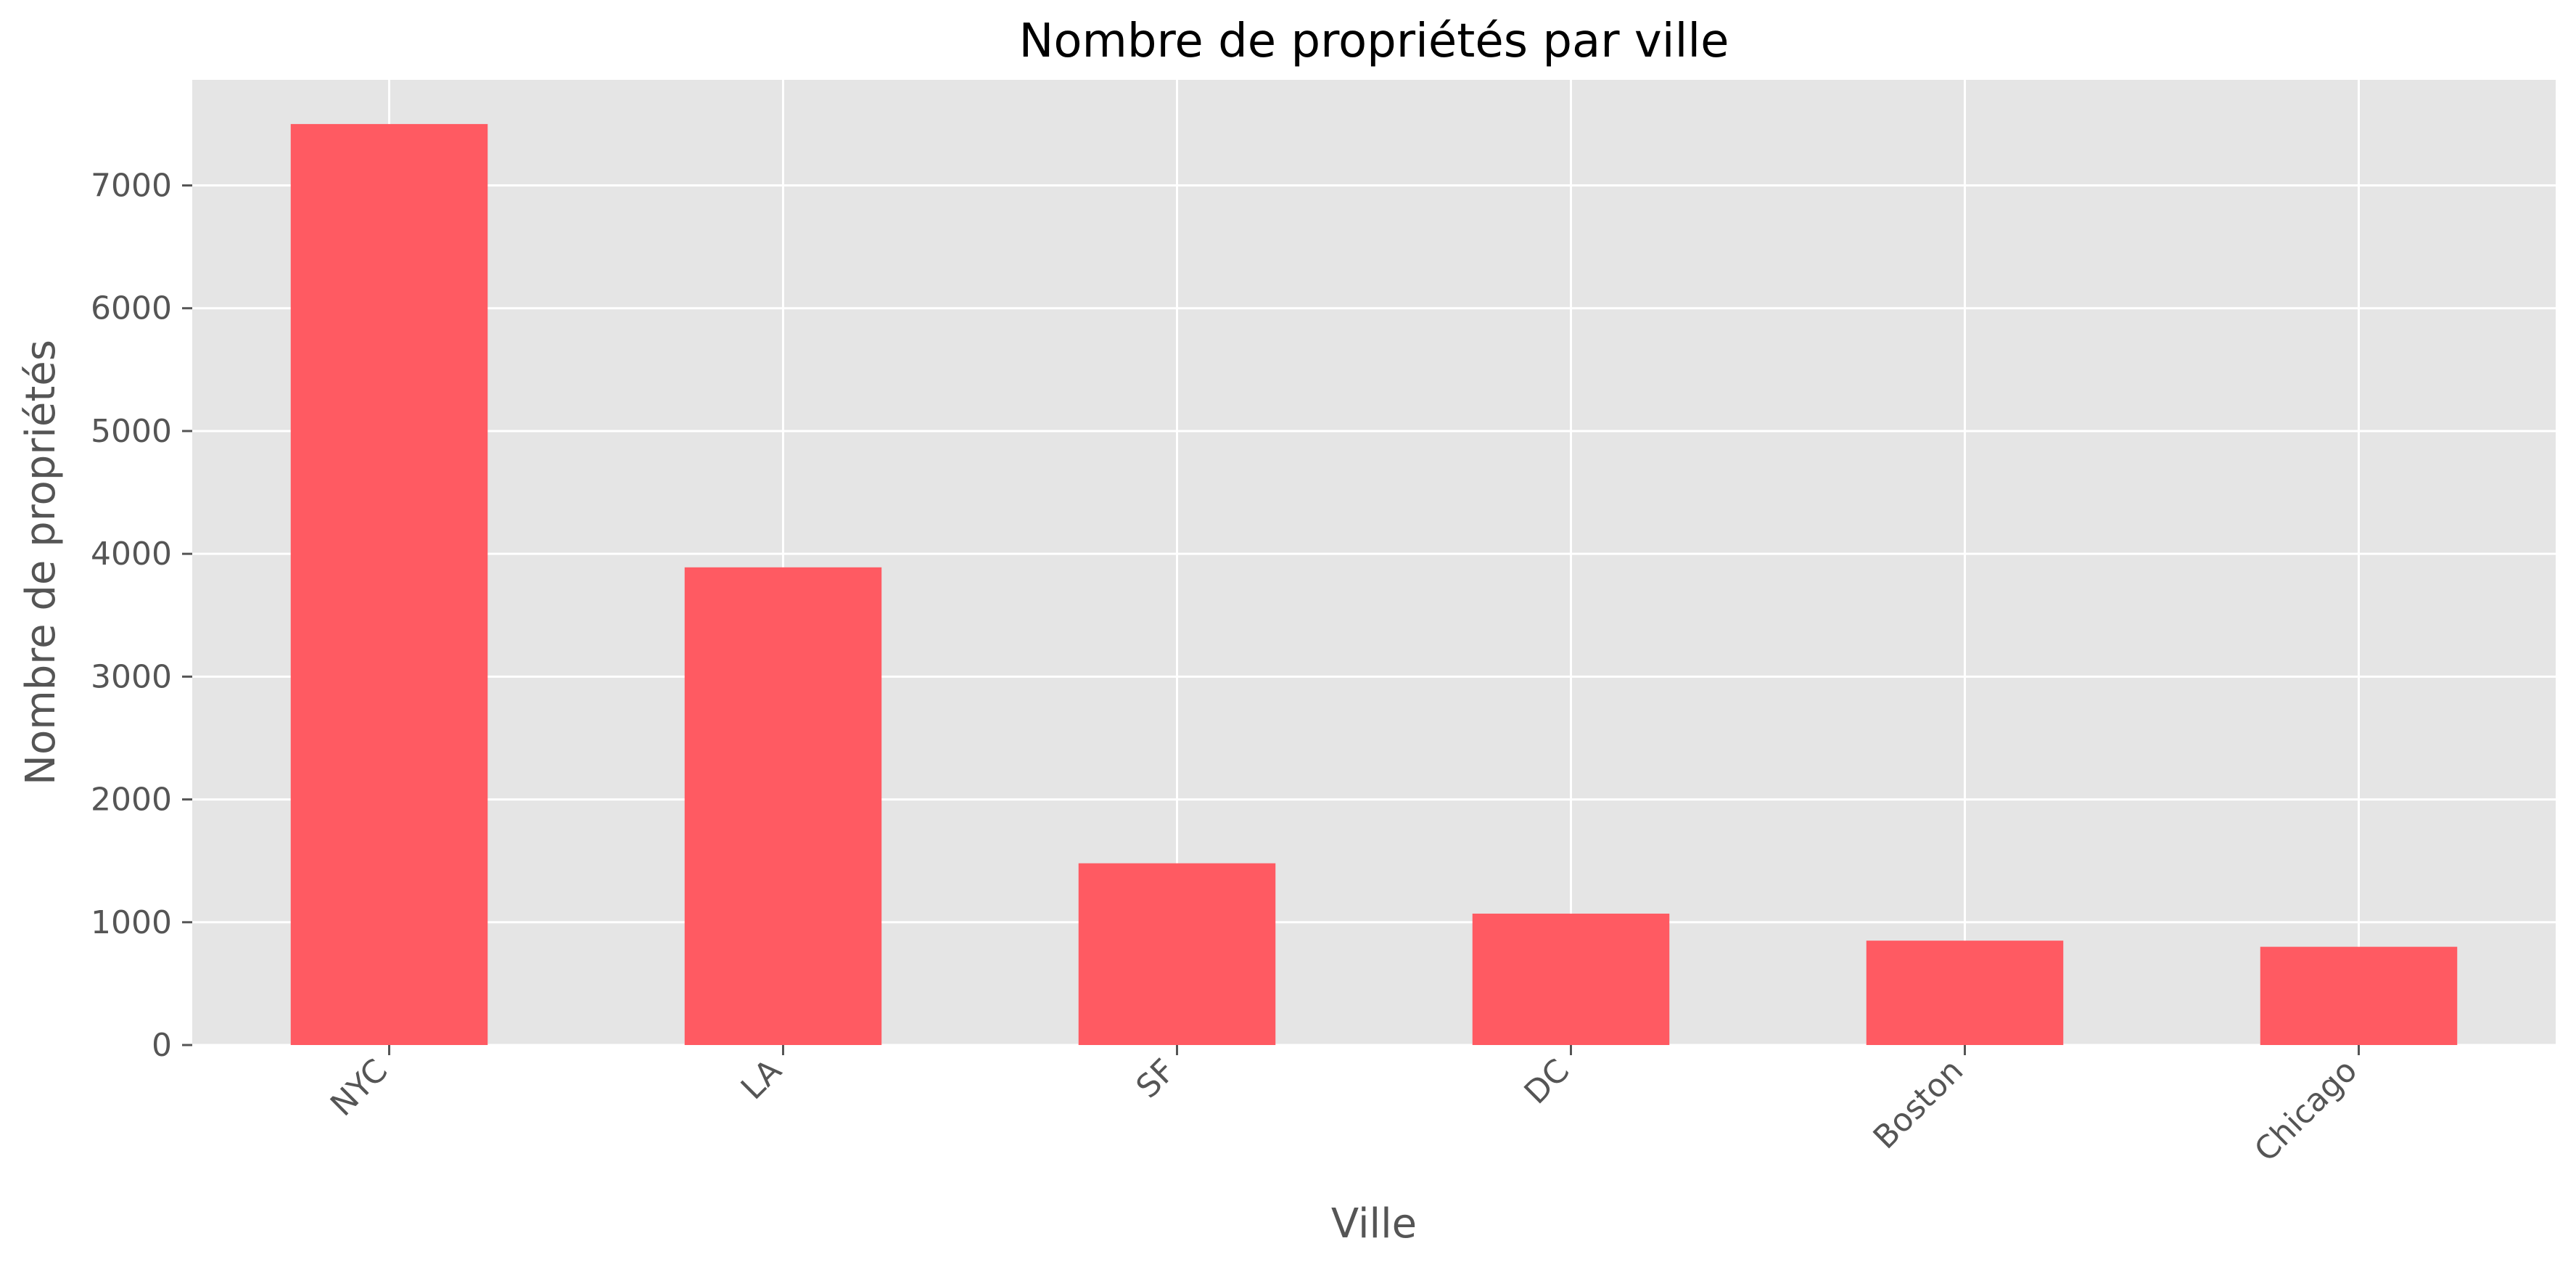 The width and height of the screenshot is (2576, 1270). Describe the element at coordinates (131, 186) in the screenshot. I see `y-tick-label: 7000` at that location.